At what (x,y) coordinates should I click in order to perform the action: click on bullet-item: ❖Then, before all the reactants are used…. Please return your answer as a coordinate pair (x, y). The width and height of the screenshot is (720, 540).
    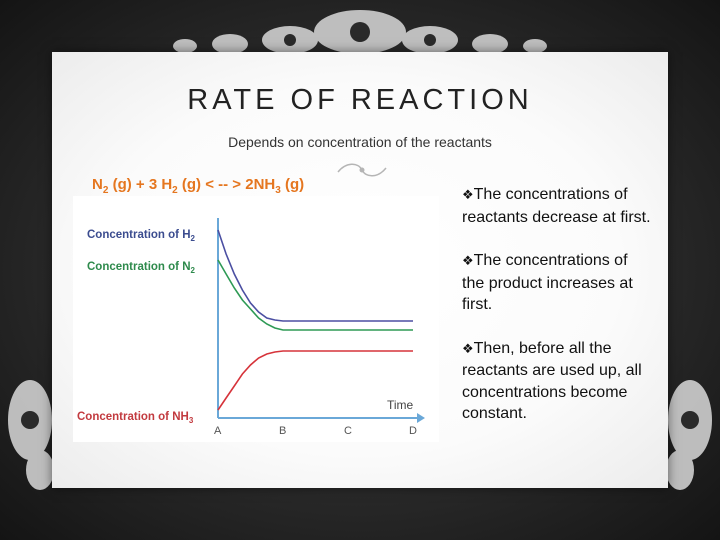
    Looking at the image, I should click on (552, 381).